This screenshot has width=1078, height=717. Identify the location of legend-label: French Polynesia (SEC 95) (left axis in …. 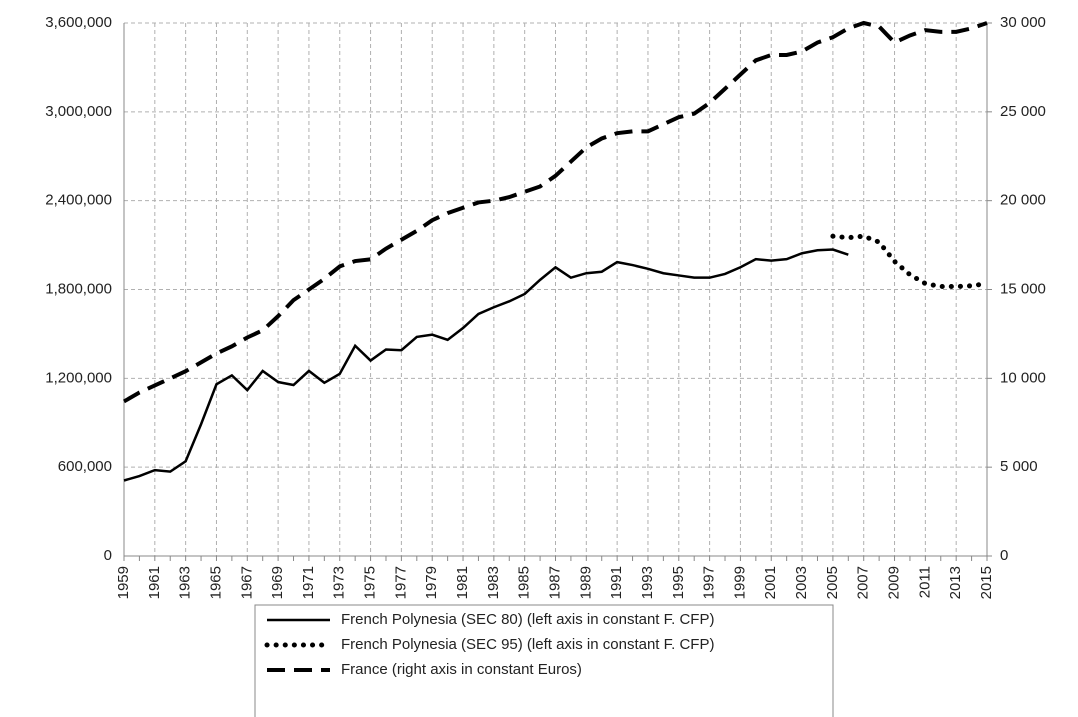
(527, 644).